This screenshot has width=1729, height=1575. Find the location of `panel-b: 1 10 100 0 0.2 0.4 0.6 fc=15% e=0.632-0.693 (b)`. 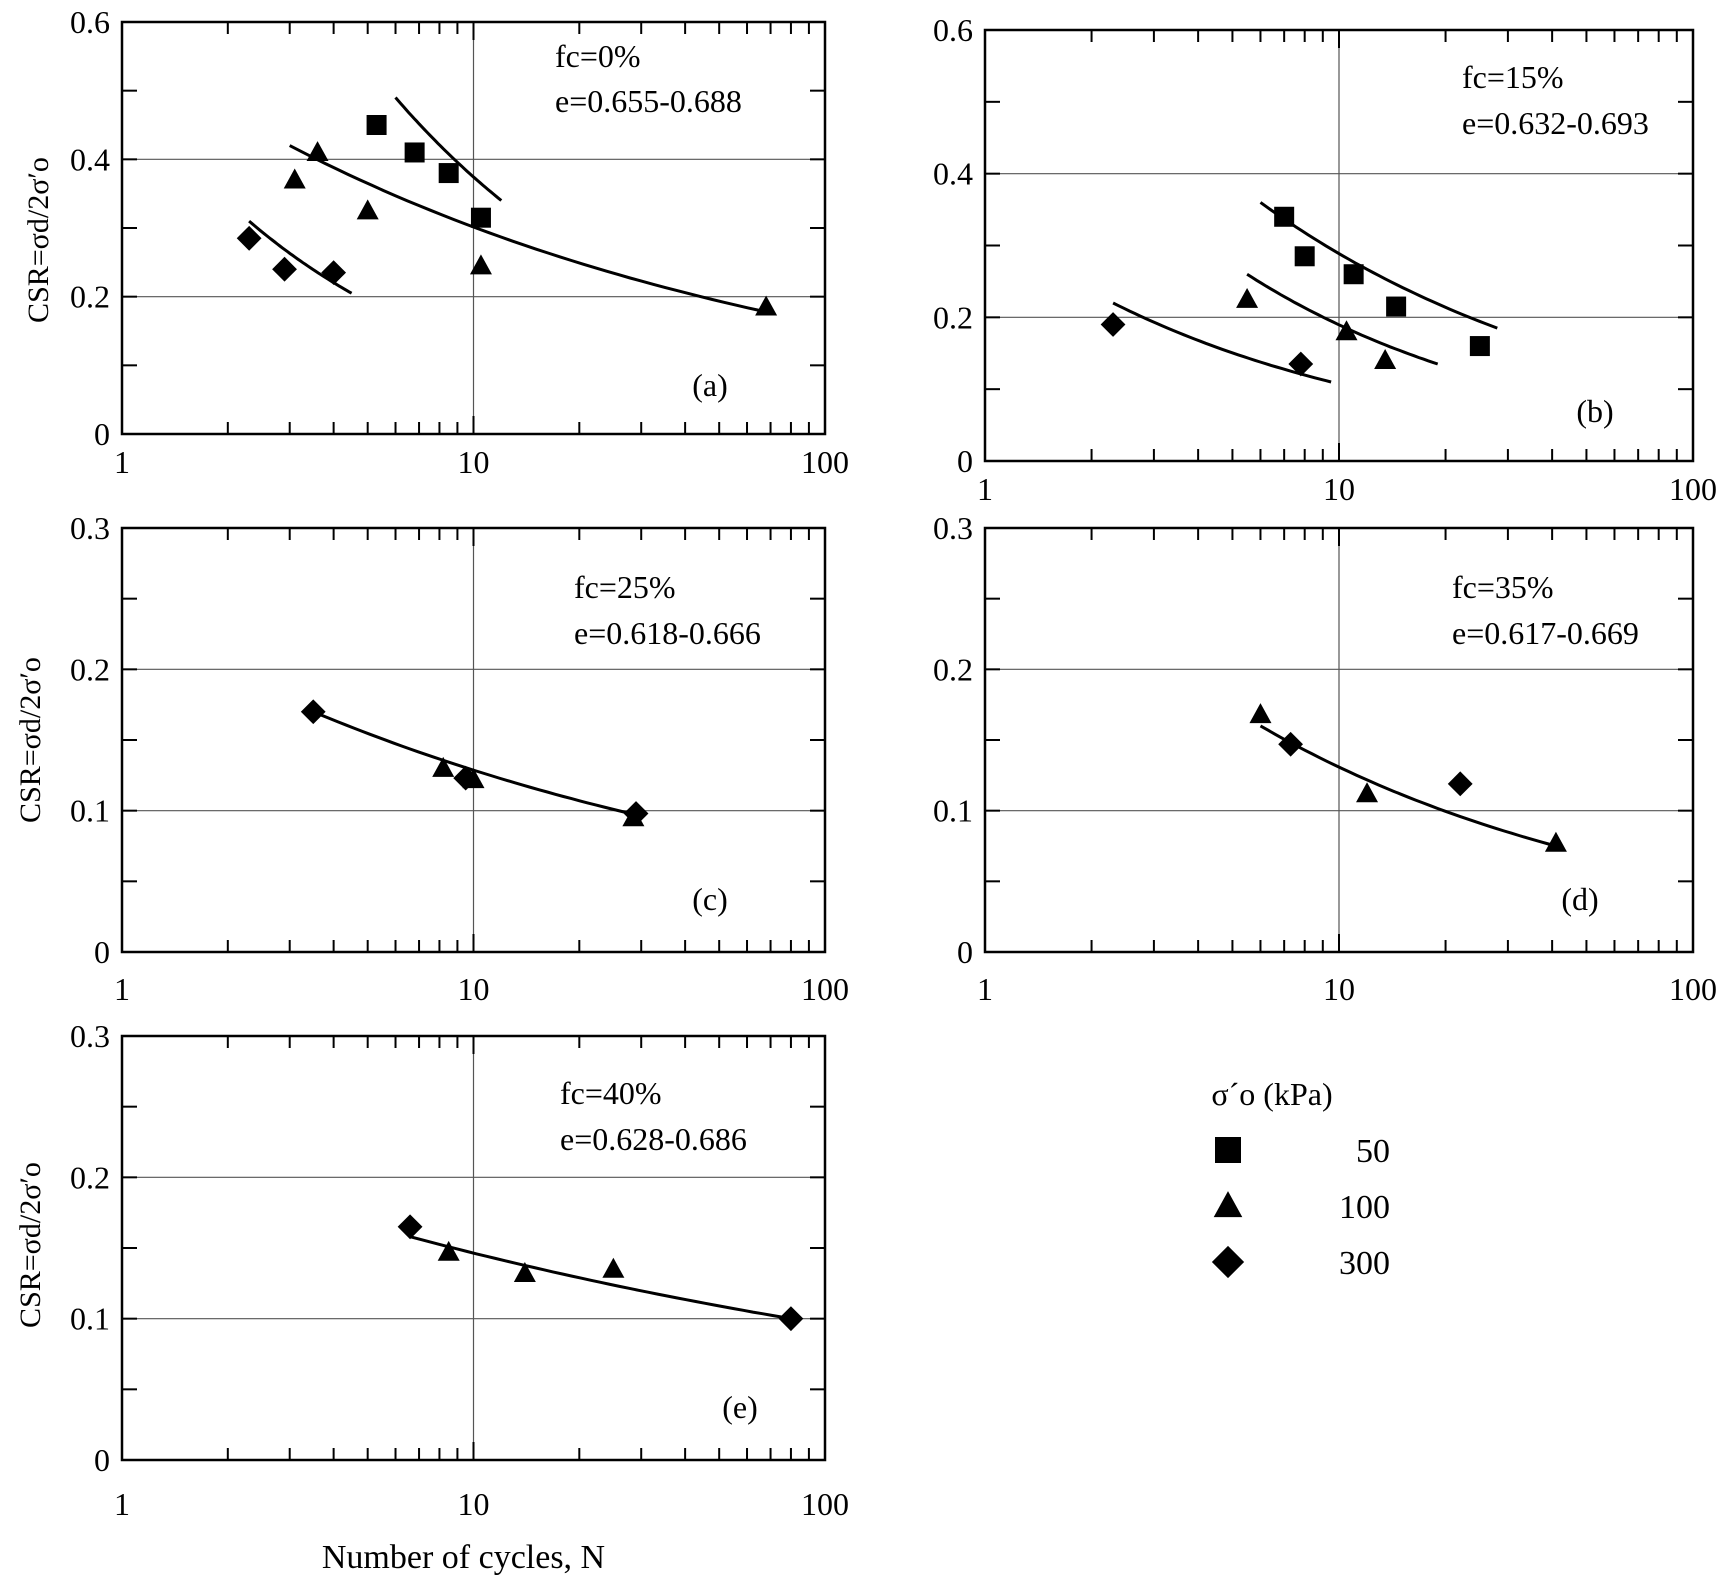

panel-b: 1 10 100 0 0.2 0.4 0.6 fc=15% e=0.632-0.693 (b) is located at coordinates (1325, 259).